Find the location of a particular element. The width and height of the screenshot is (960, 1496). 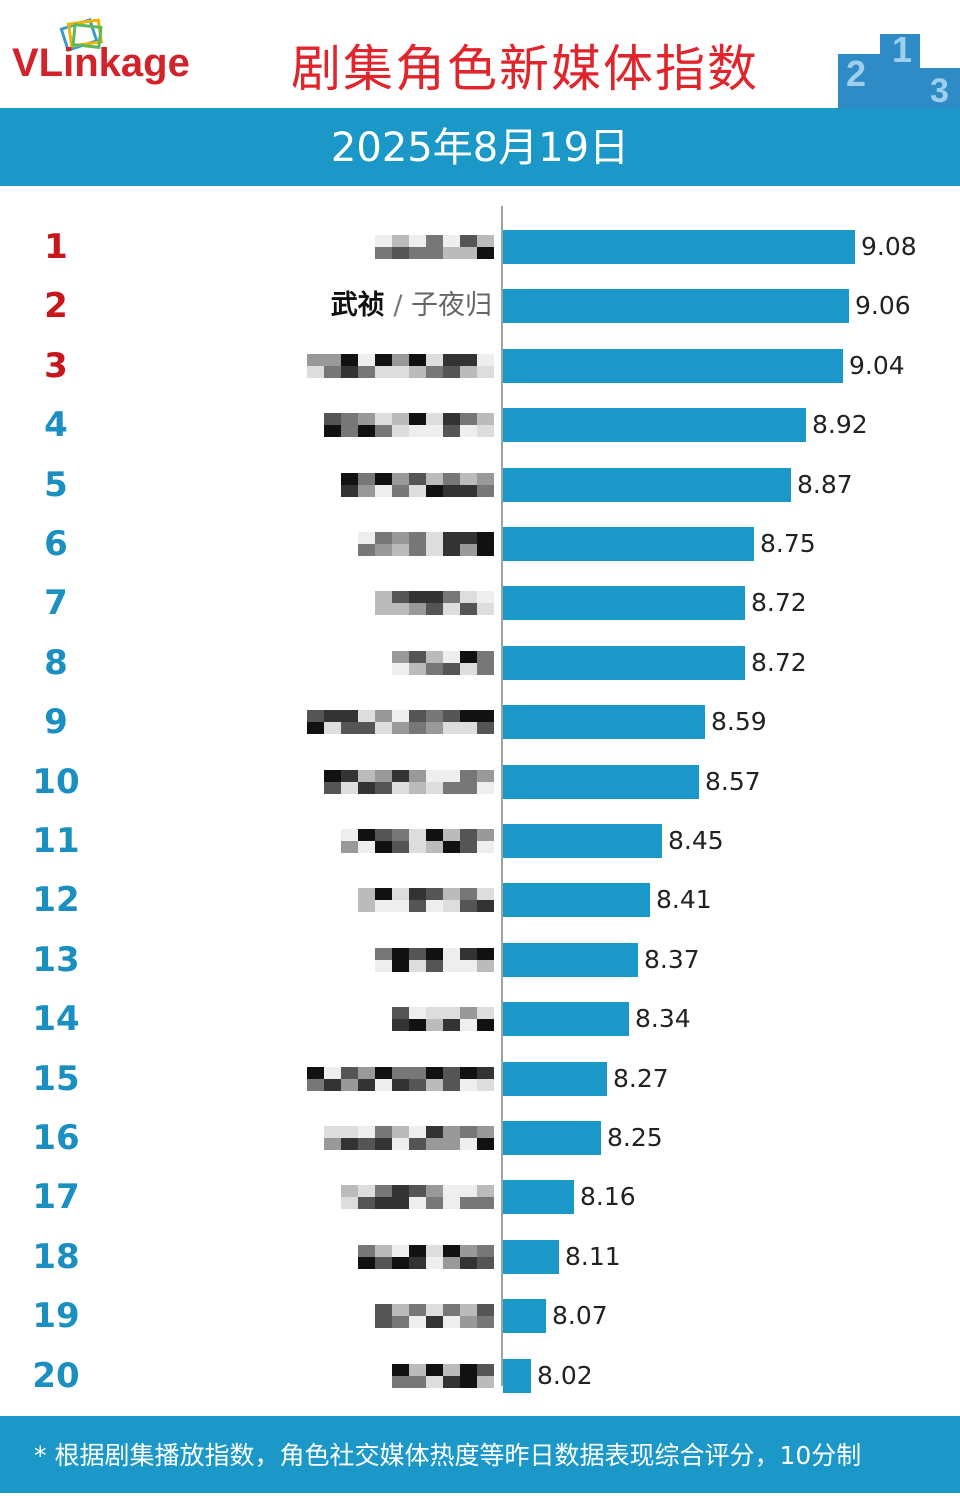

rank-label: 1 is located at coordinates (56, 247).